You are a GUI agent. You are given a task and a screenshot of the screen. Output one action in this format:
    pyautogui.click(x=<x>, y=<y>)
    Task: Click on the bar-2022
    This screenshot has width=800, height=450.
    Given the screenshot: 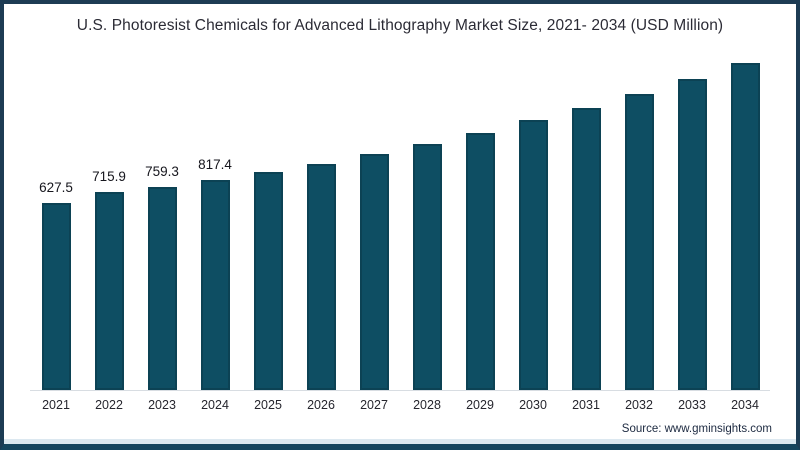 What is the action you would take?
    pyautogui.click(x=109, y=291)
    